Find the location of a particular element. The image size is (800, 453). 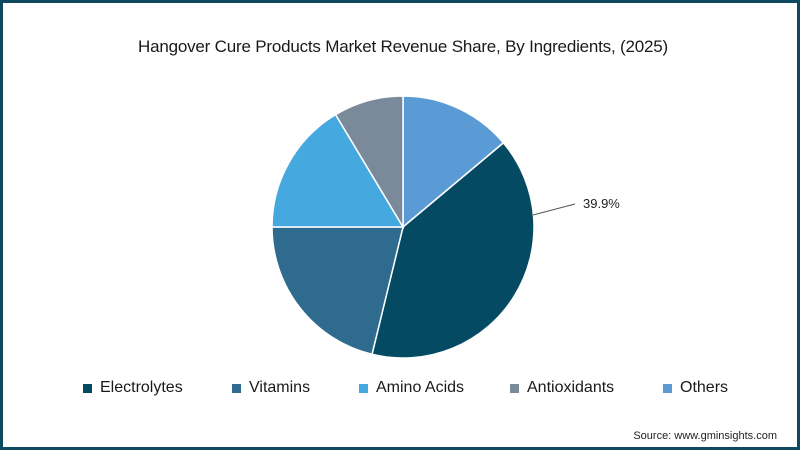

legend-label: Others is located at coordinates (704, 387).